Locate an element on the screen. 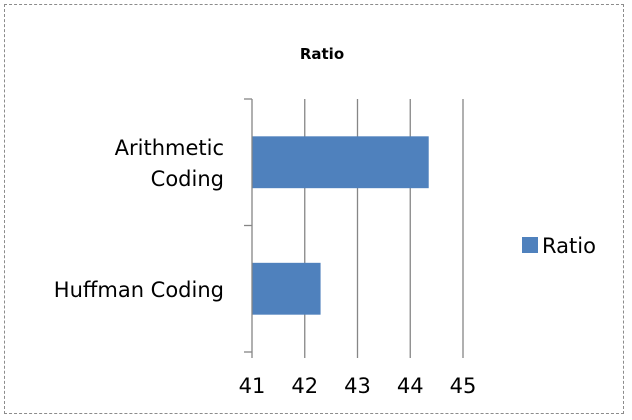 The image size is (632, 420). bars is located at coordinates (340, 225).